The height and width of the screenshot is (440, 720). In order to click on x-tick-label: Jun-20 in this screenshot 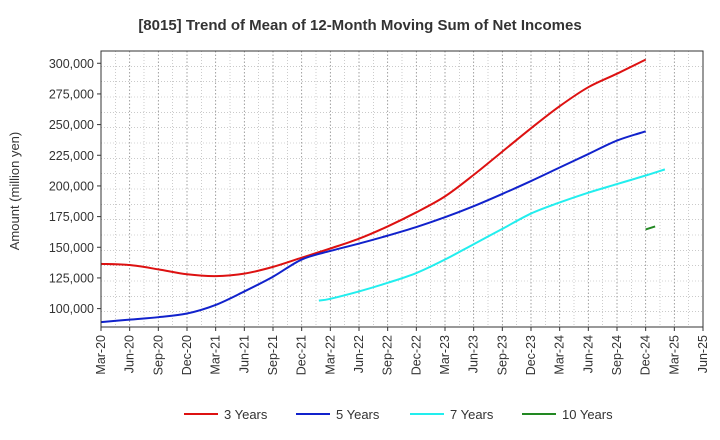, I will do `click(130, 354)`.